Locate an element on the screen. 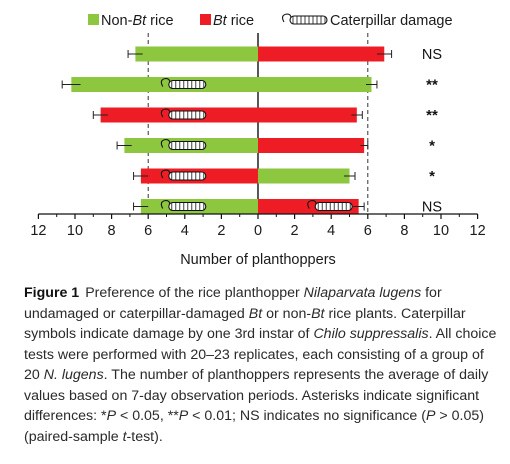  caption-lead: Figure 1 is located at coordinates (52, 293).